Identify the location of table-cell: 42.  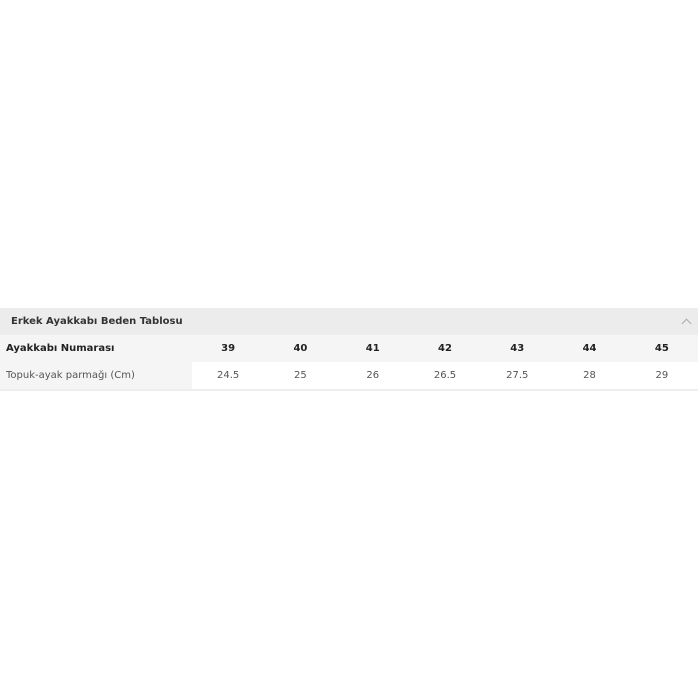
(445, 348).